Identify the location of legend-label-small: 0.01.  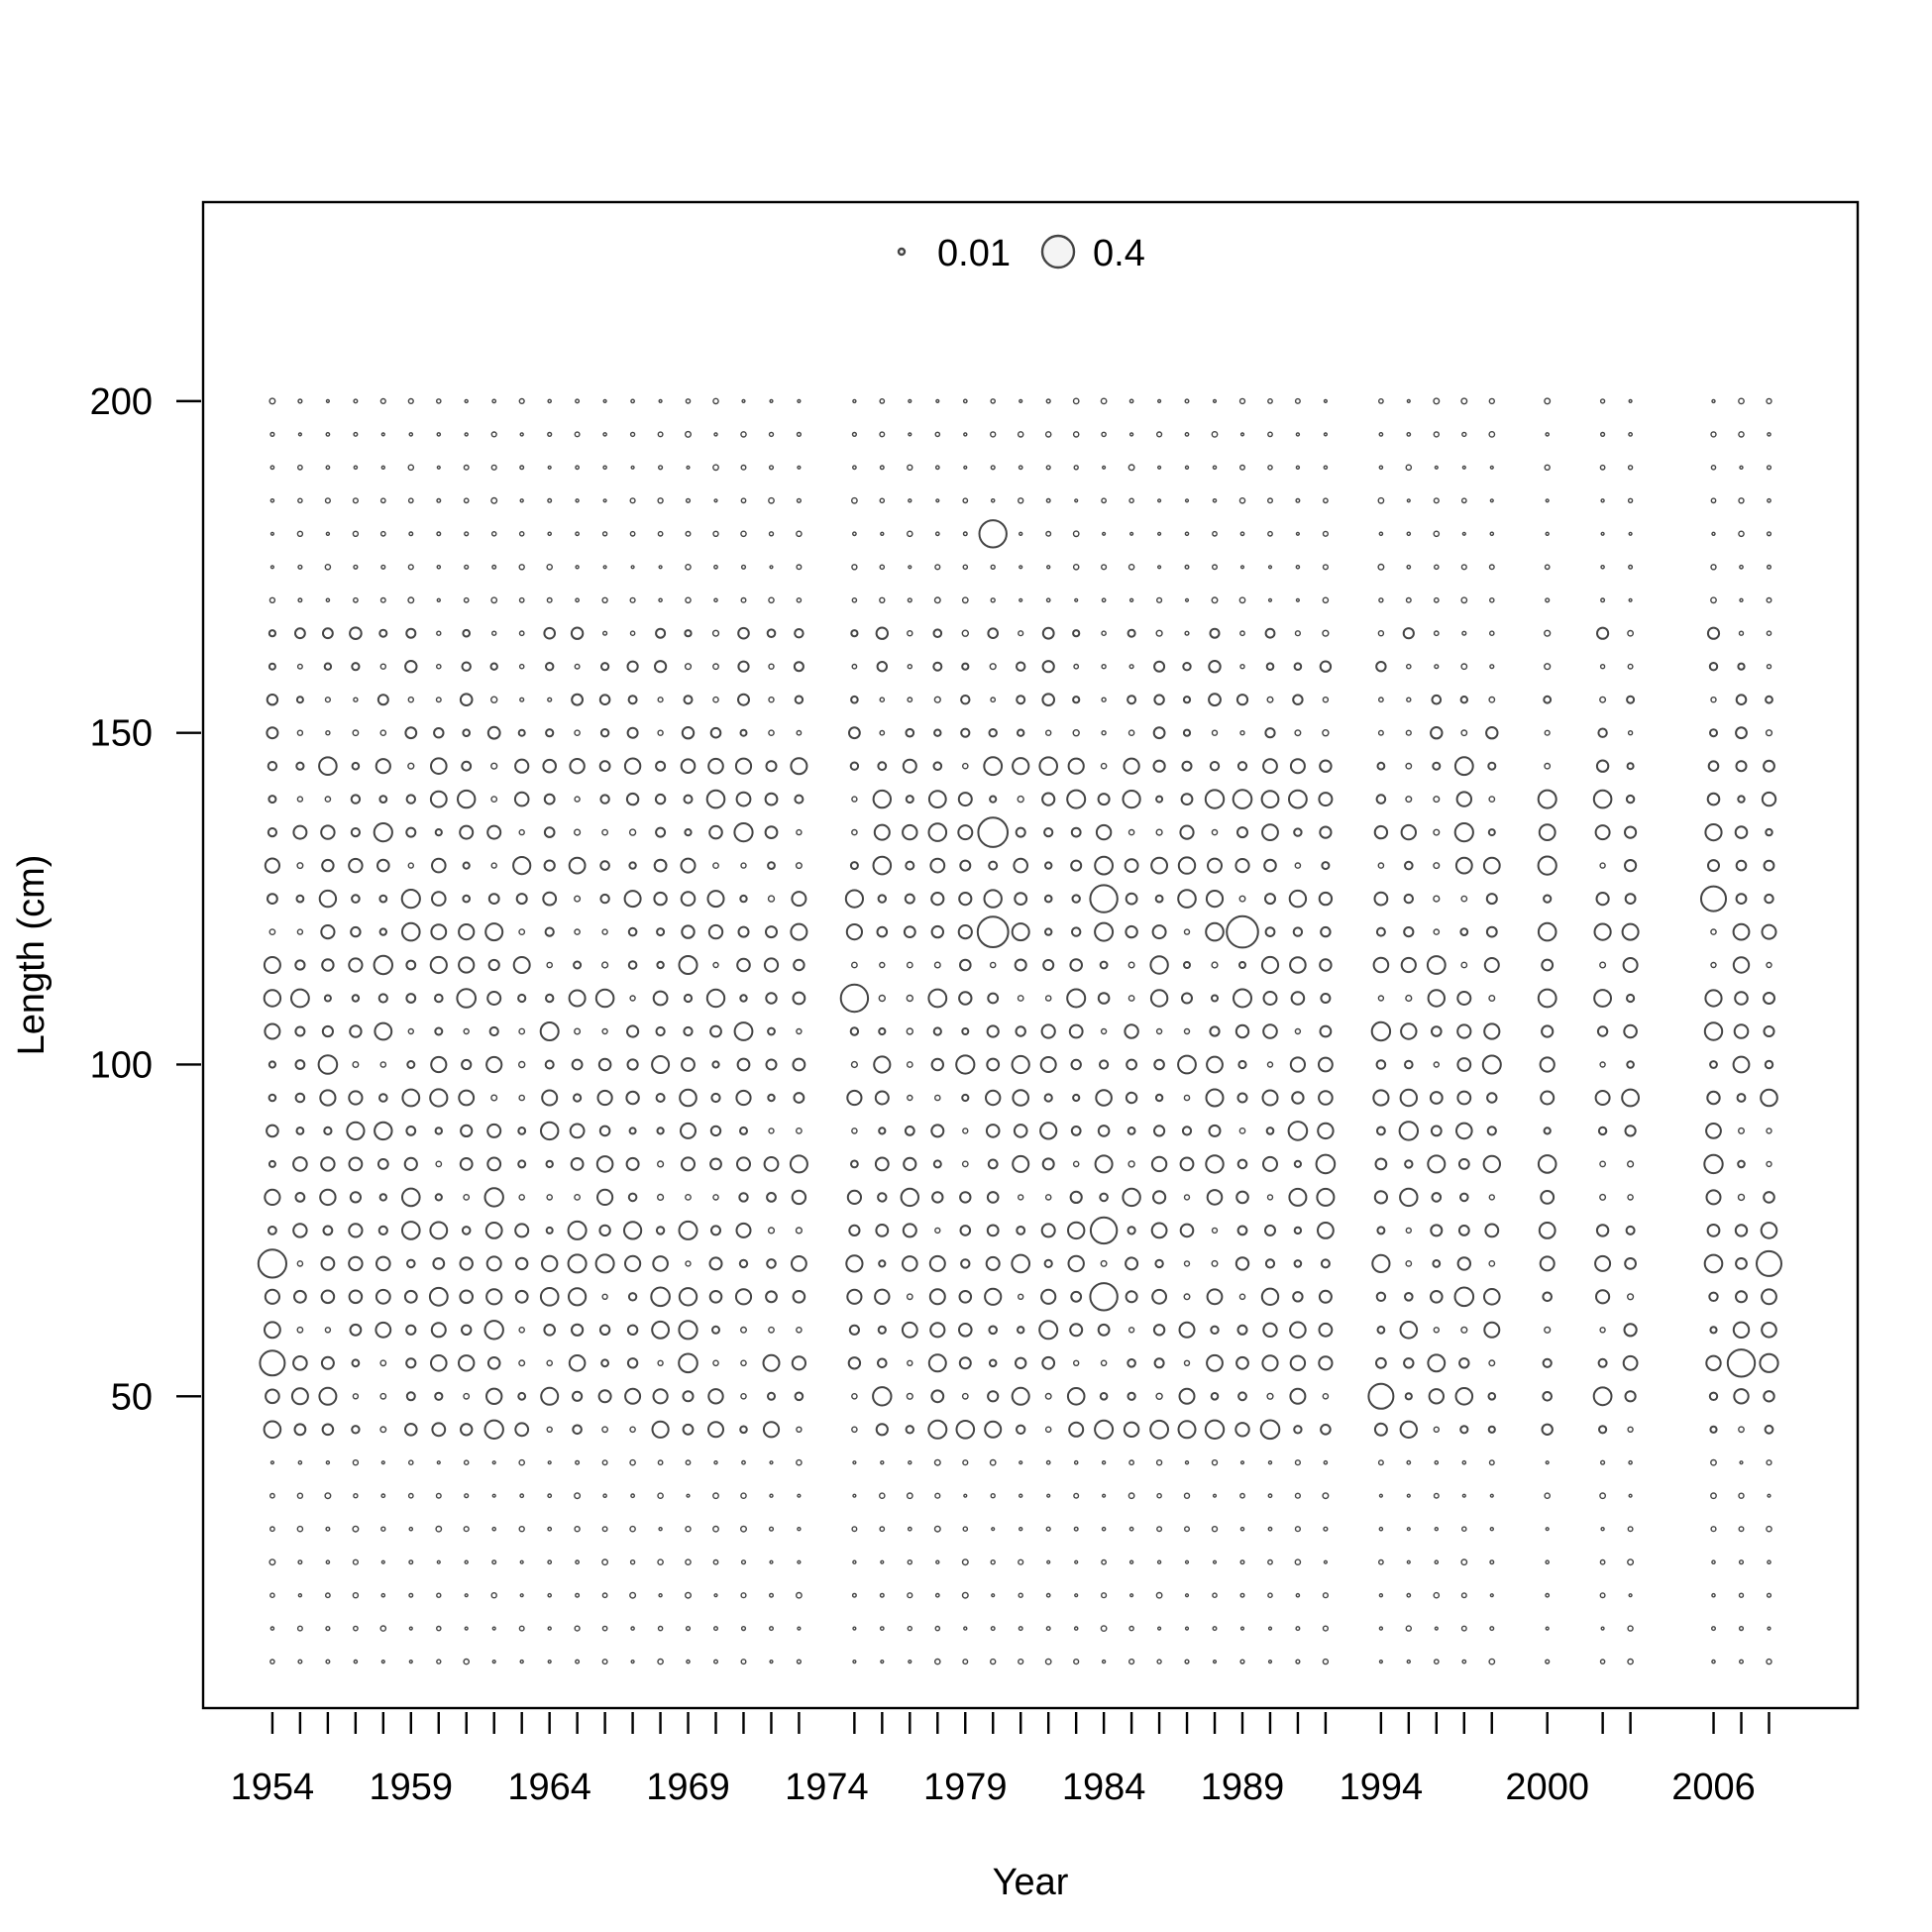
(974, 254).